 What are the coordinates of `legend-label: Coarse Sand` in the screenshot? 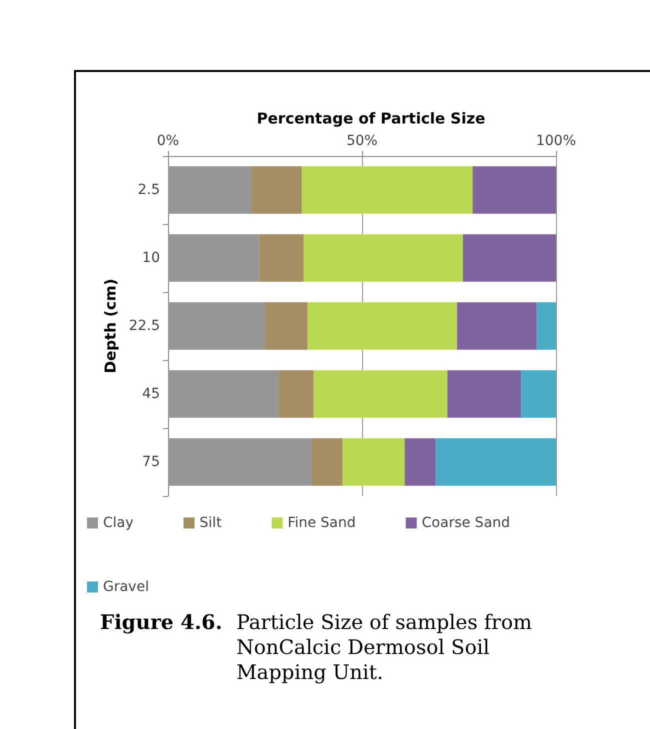 It's located at (466, 523).